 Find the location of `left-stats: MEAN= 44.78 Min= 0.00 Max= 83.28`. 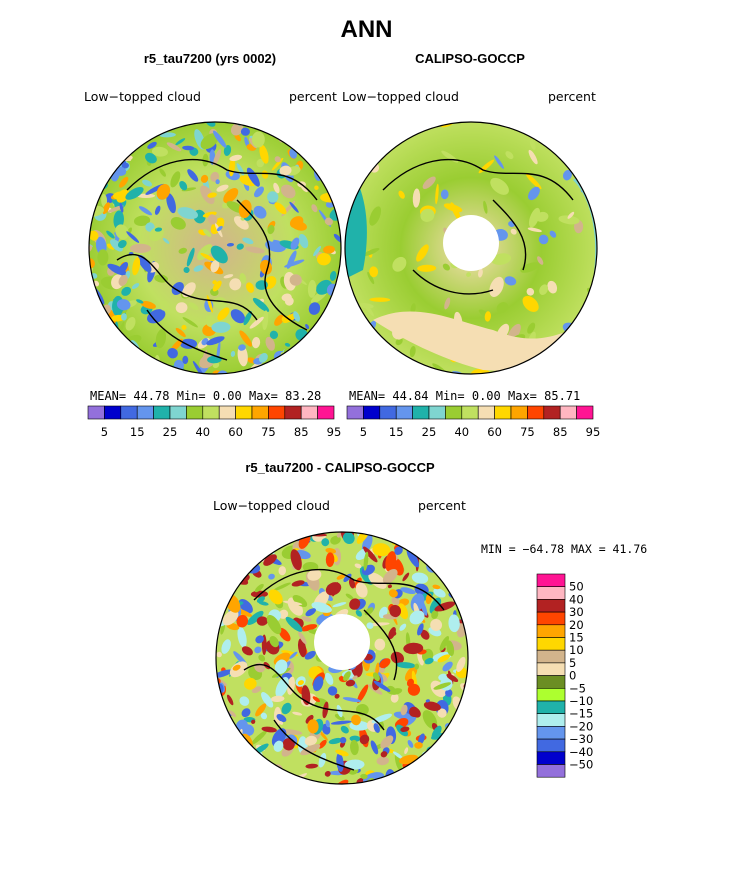

left-stats: MEAN= 44.78 Min= 0.00 Max= 83.28 is located at coordinates (205, 396).